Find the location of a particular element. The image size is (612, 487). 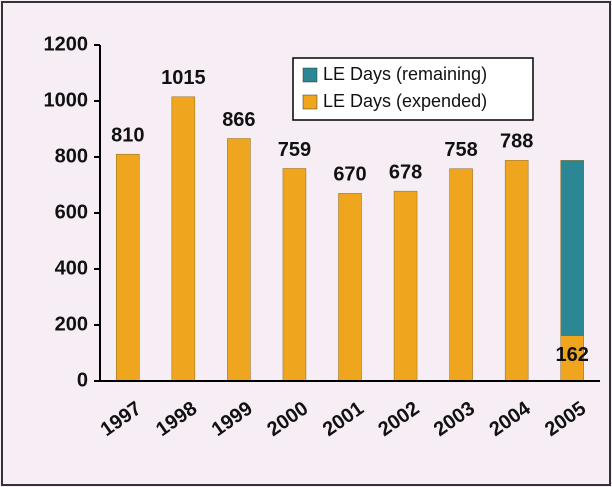

y-tick-label: 1200 is located at coordinates (66, 44).